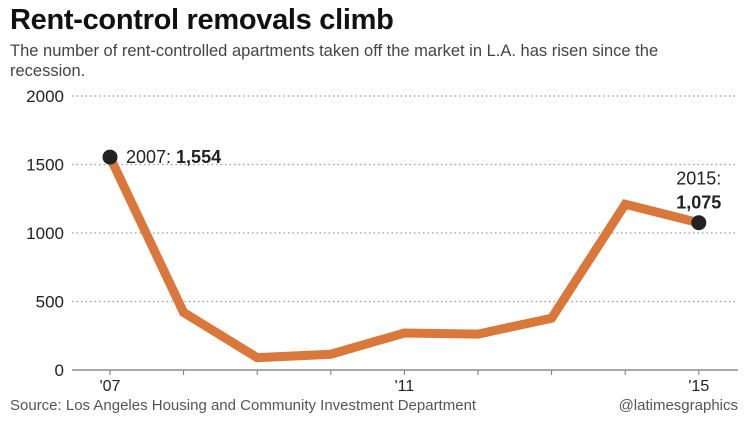 The width and height of the screenshot is (750, 422). What do you see at coordinates (405, 386) in the screenshot?
I see `x-tick-label: '11` at bounding box center [405, 386].